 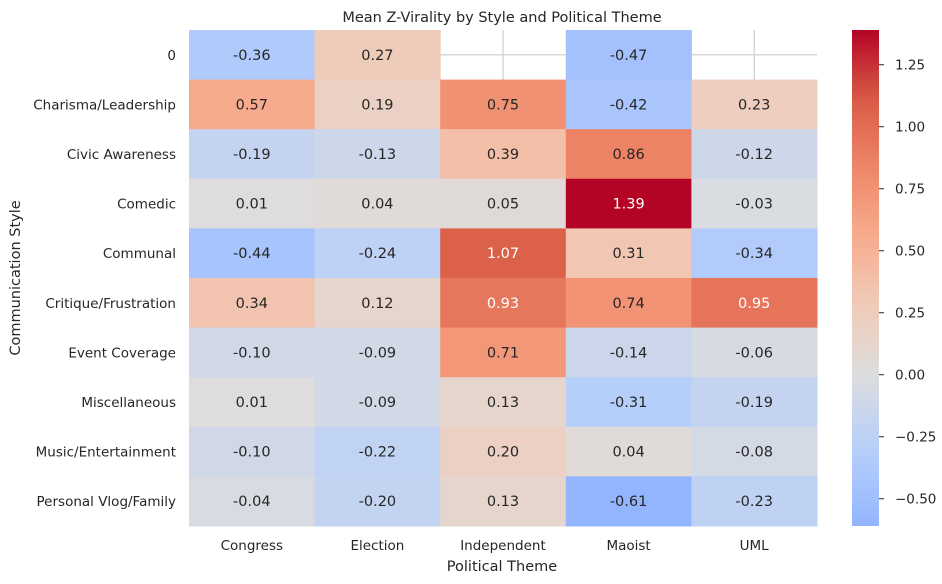 I want to click on cell-value-label: -0.31, so click(x=629, y=403).